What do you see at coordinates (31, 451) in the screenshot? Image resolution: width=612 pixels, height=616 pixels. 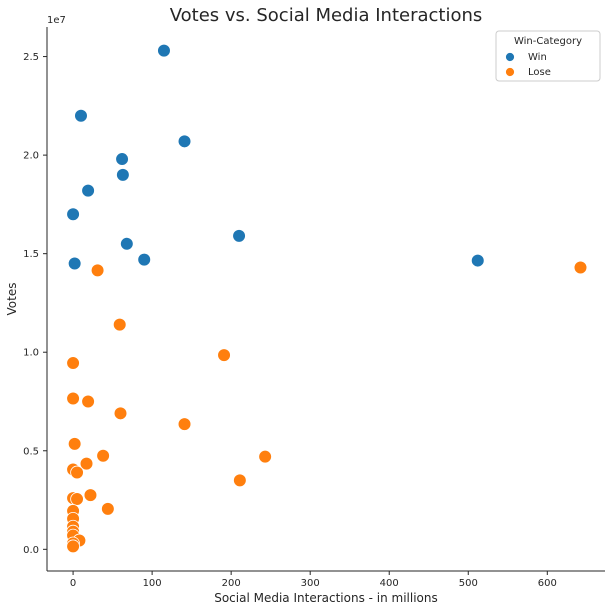 I see `y-tick-label: 0.5` at bounding box center [31, 451].